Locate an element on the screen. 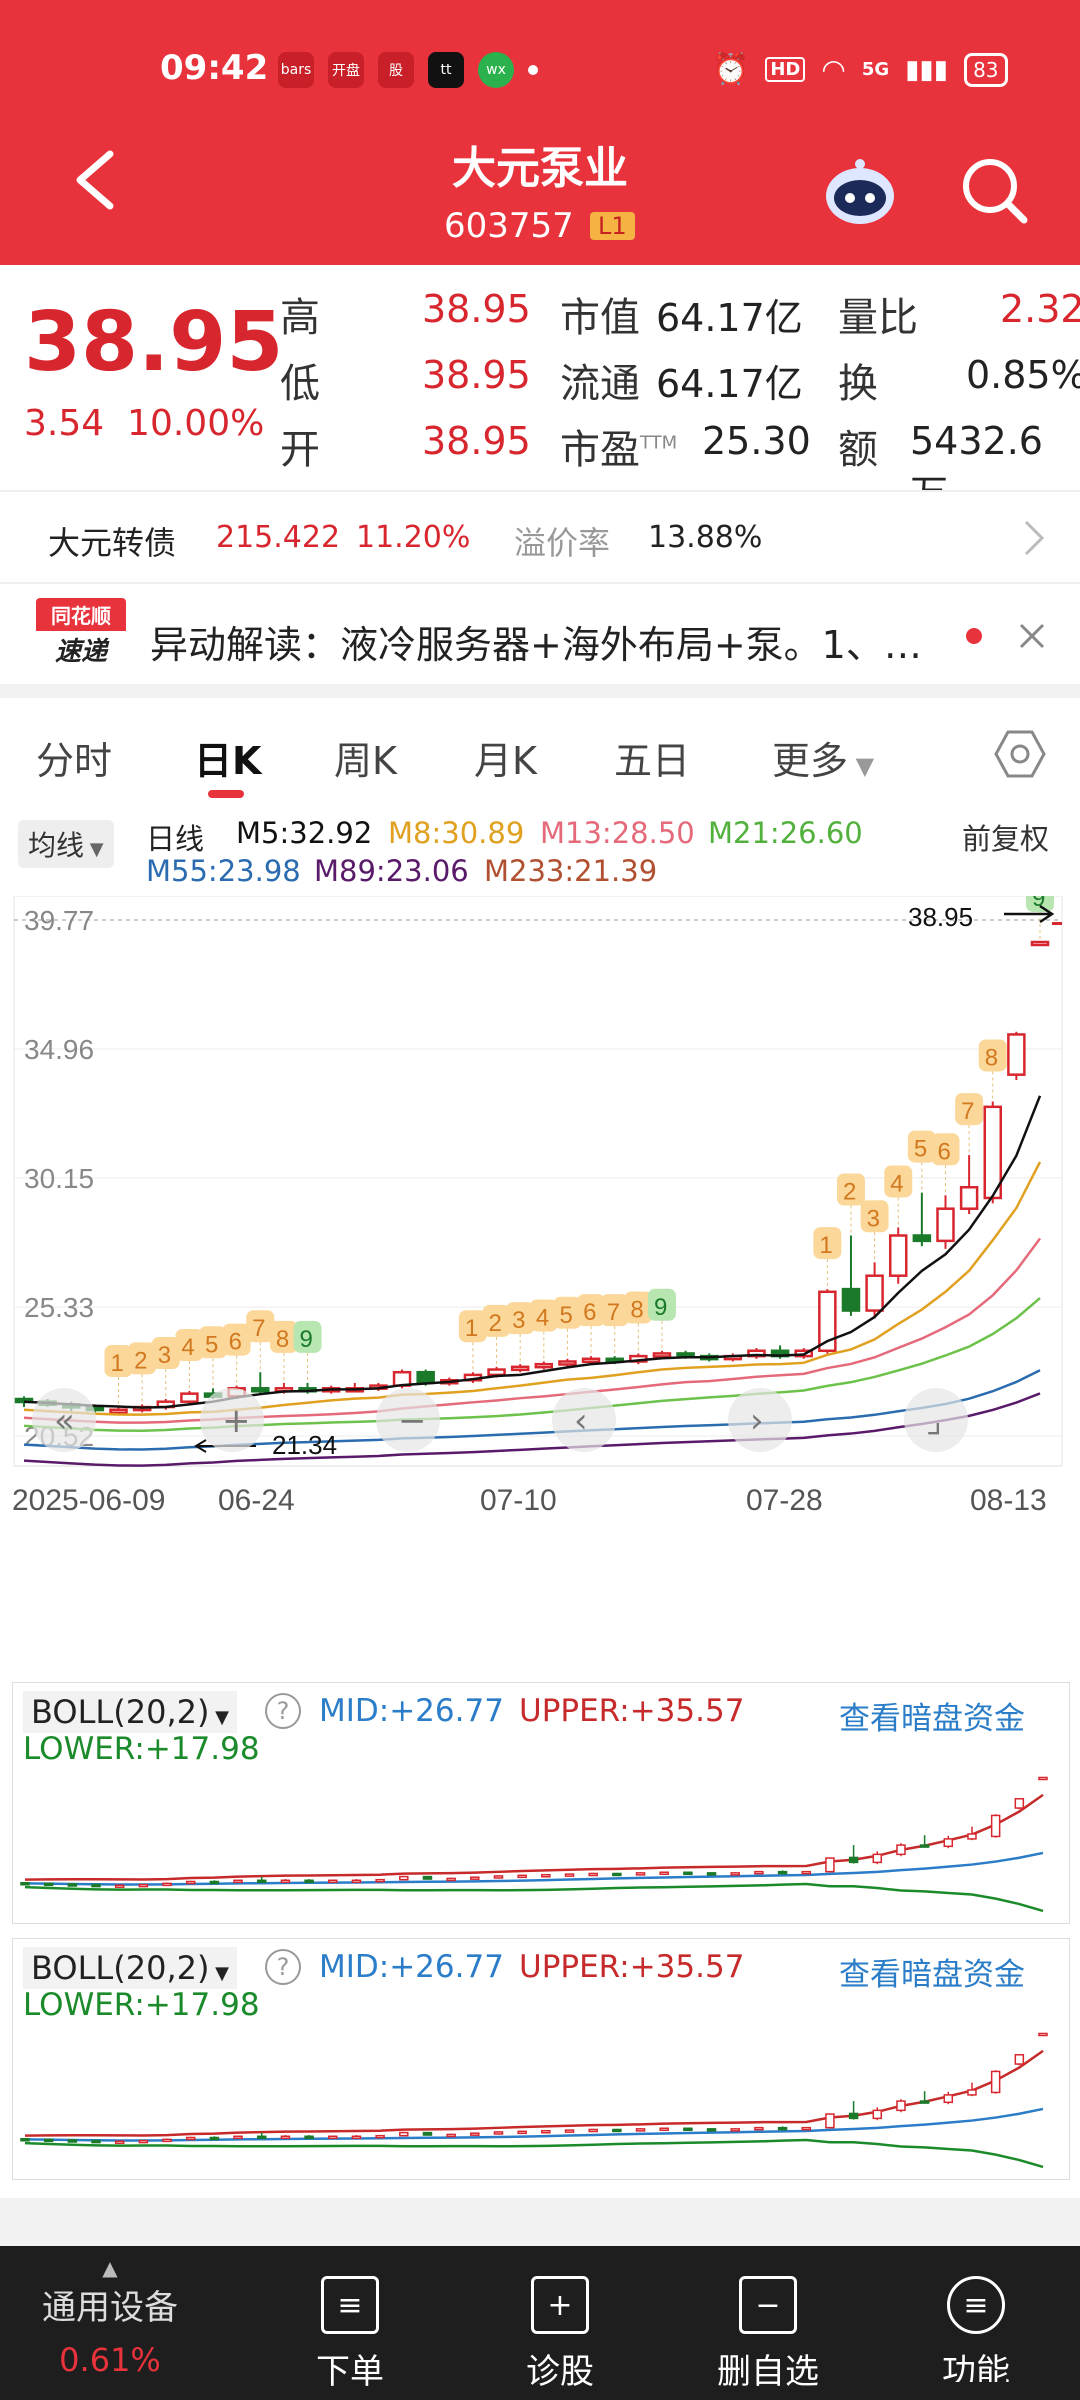 The height and width of the screenshot is (2400, 1080). td-badge-label: 2 is located at coordinates (495, 1323).